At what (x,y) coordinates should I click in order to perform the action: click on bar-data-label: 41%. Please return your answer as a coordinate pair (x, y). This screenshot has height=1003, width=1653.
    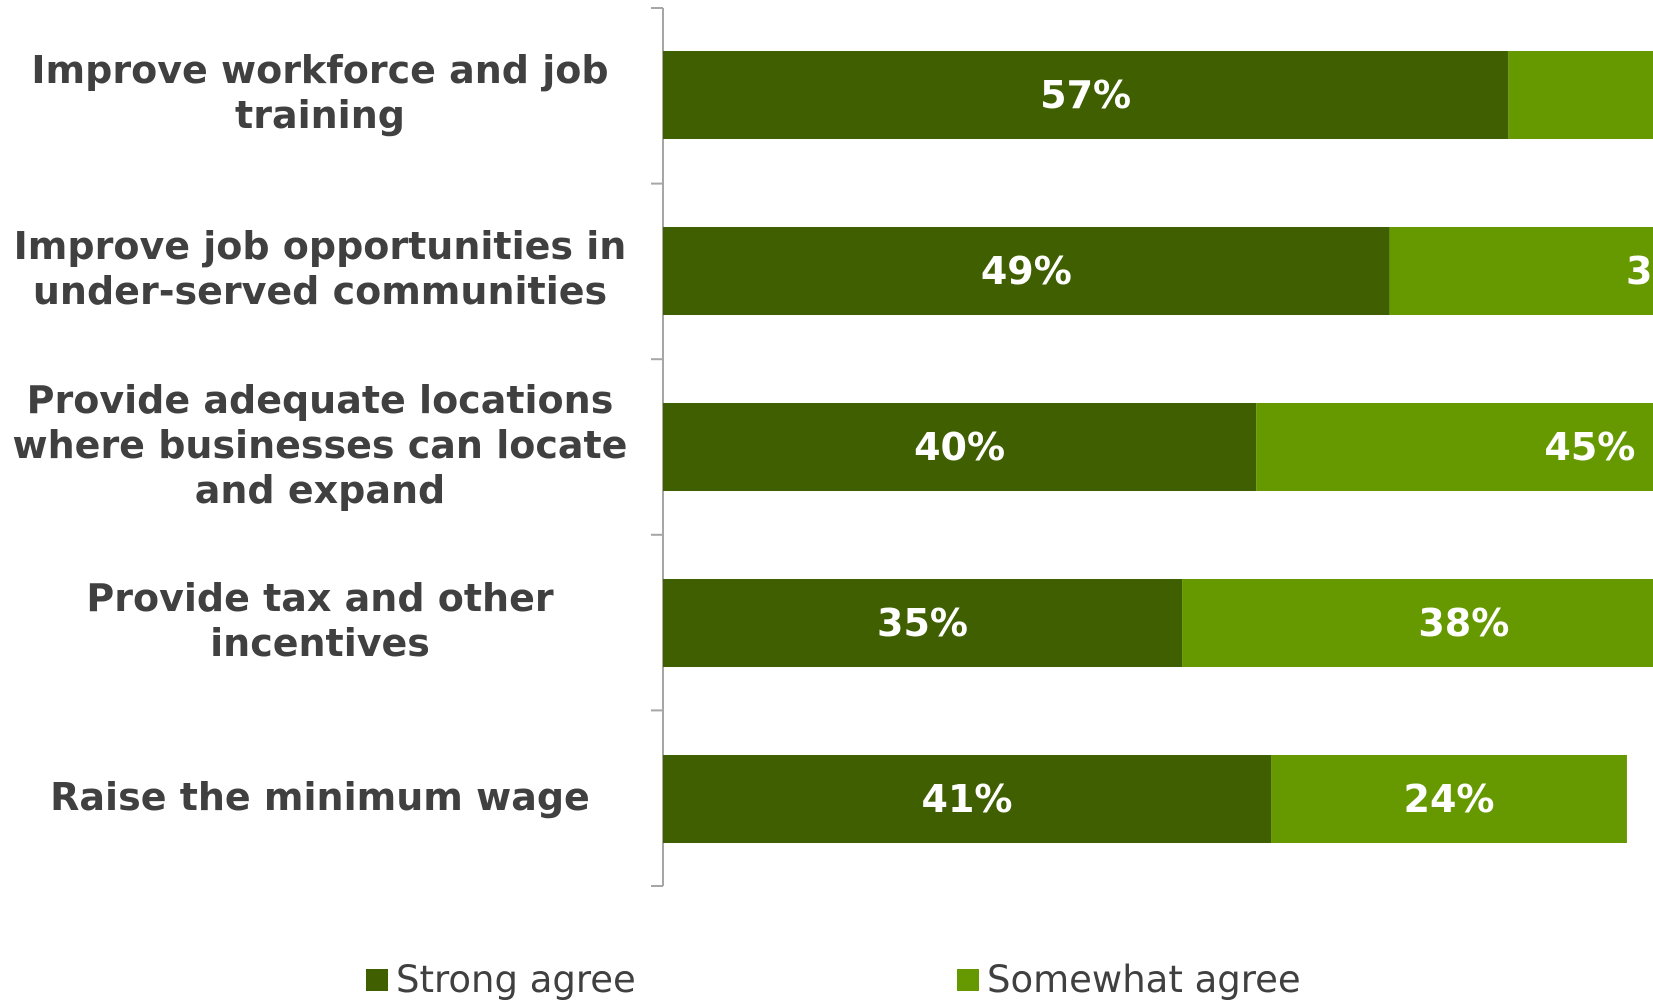
    Looking at the image, I should click on (967, 799).